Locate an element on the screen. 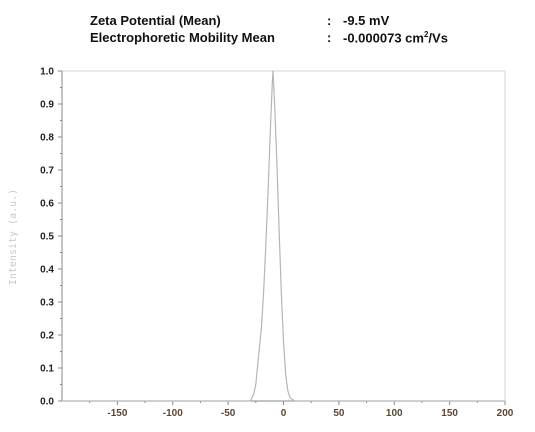  y-tick-label: 0.5 is located at coordinates (47, 237).